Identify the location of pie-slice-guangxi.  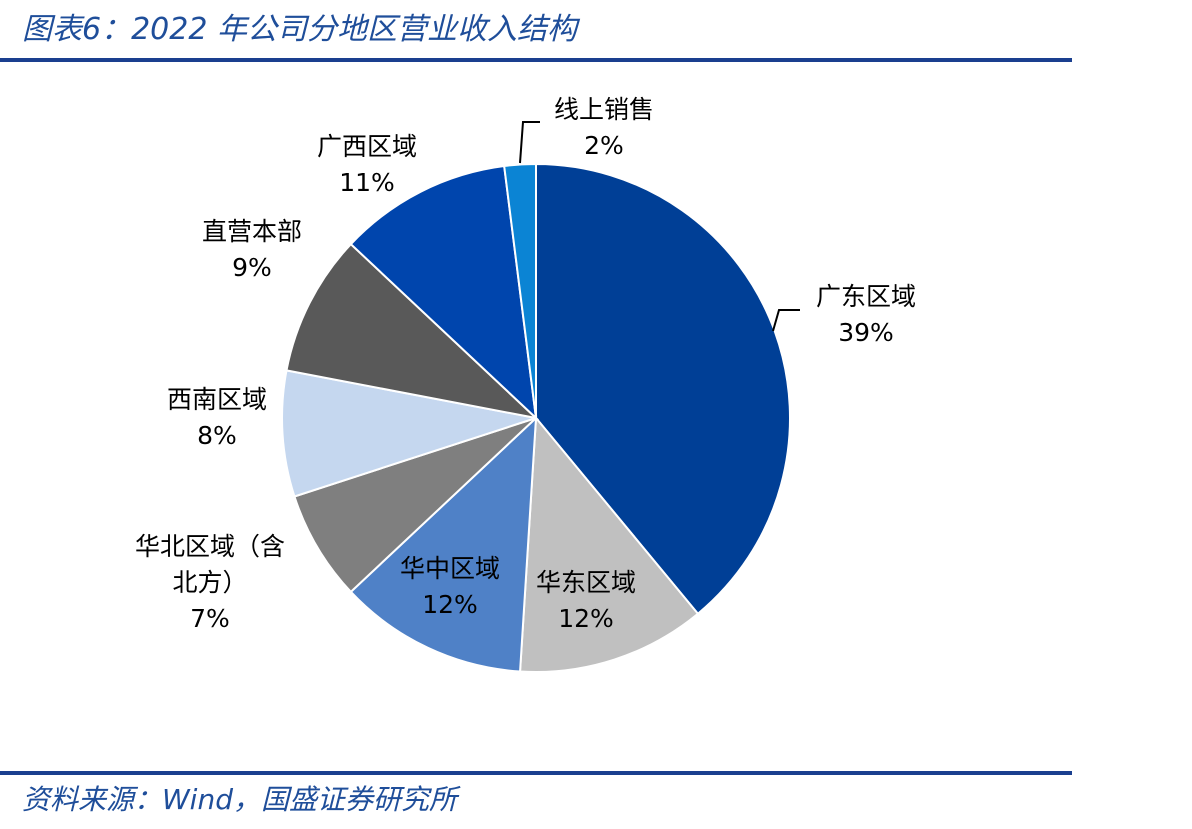
(443, 292).